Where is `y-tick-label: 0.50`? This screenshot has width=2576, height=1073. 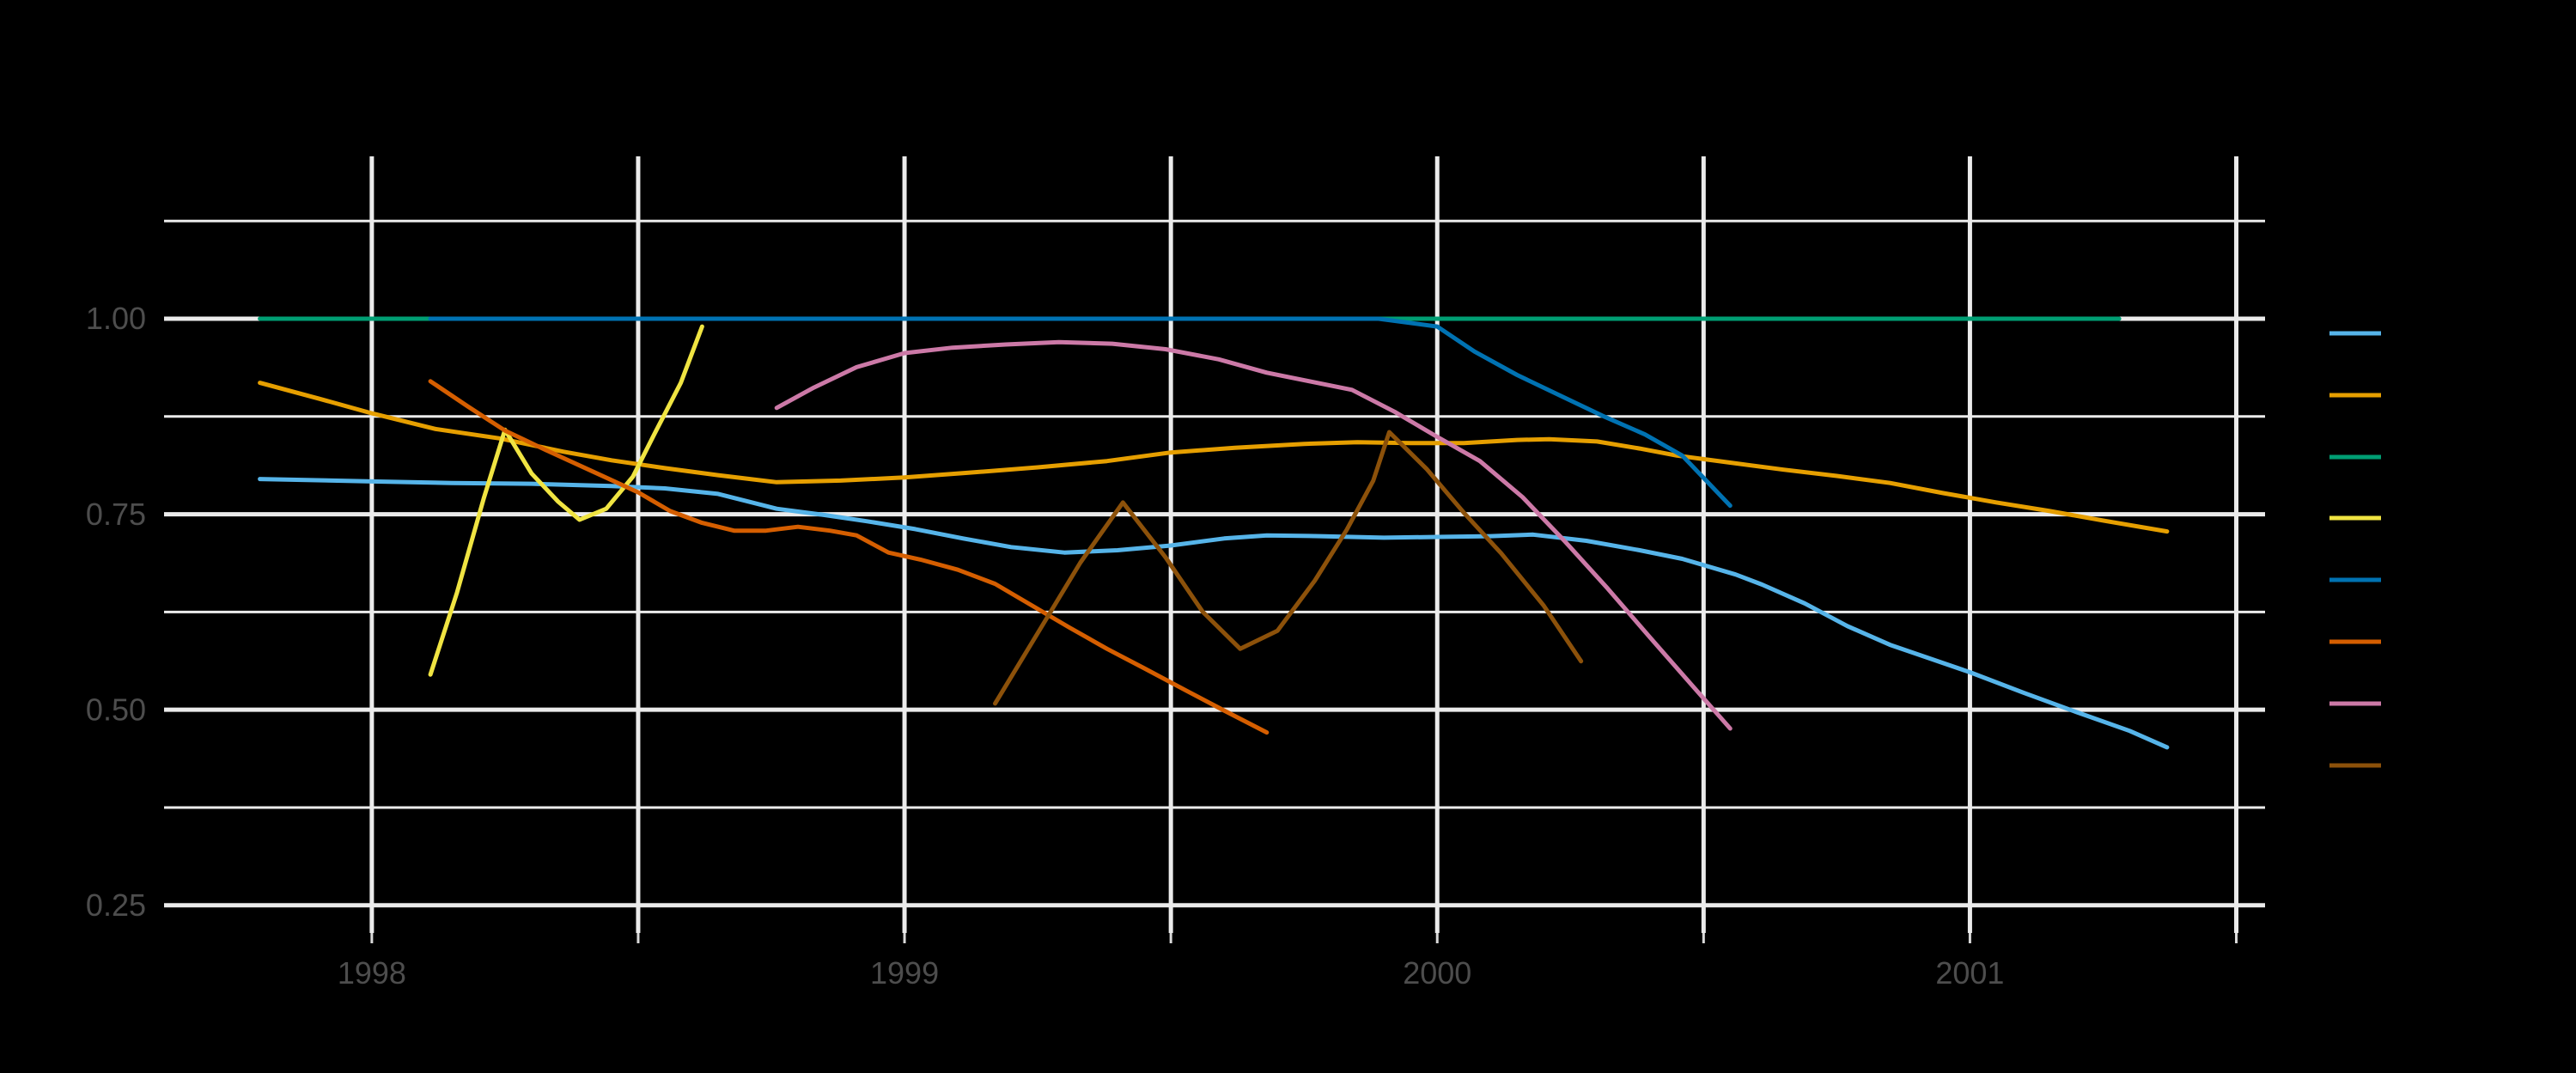
y-tick-label: 0.50 is located at coordinates (116, 709).